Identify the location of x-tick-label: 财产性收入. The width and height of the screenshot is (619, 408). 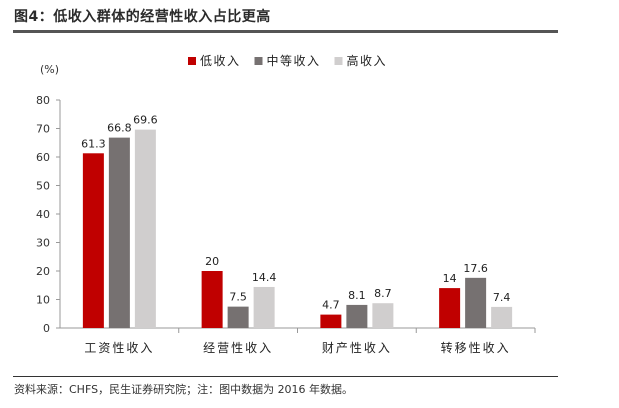
(357, 348).